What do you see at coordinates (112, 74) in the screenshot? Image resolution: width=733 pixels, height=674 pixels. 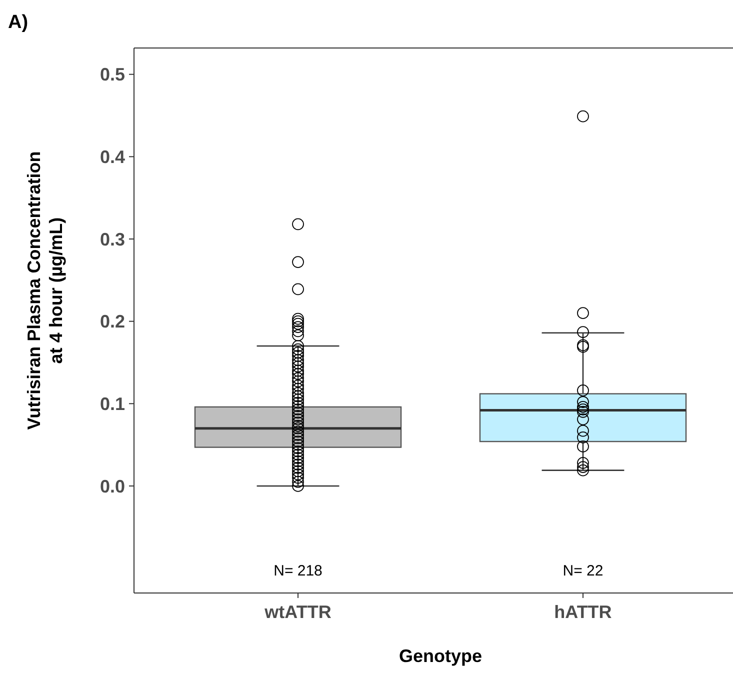 I see `y-tick-label: 0.5` at bounding box center [112, 74].